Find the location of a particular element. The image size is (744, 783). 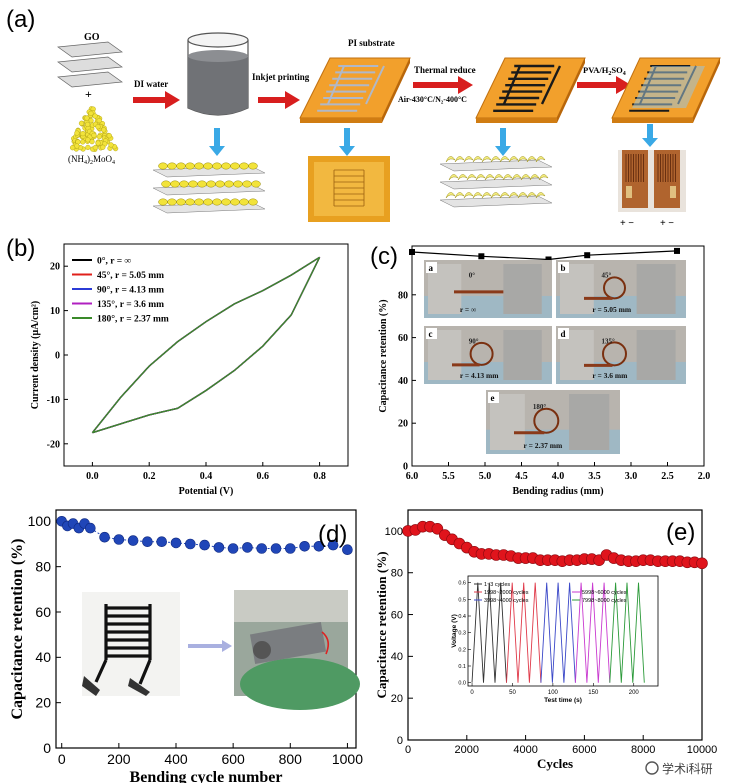

x-tick-label: 0.0 is located at coordinates (92, 476).